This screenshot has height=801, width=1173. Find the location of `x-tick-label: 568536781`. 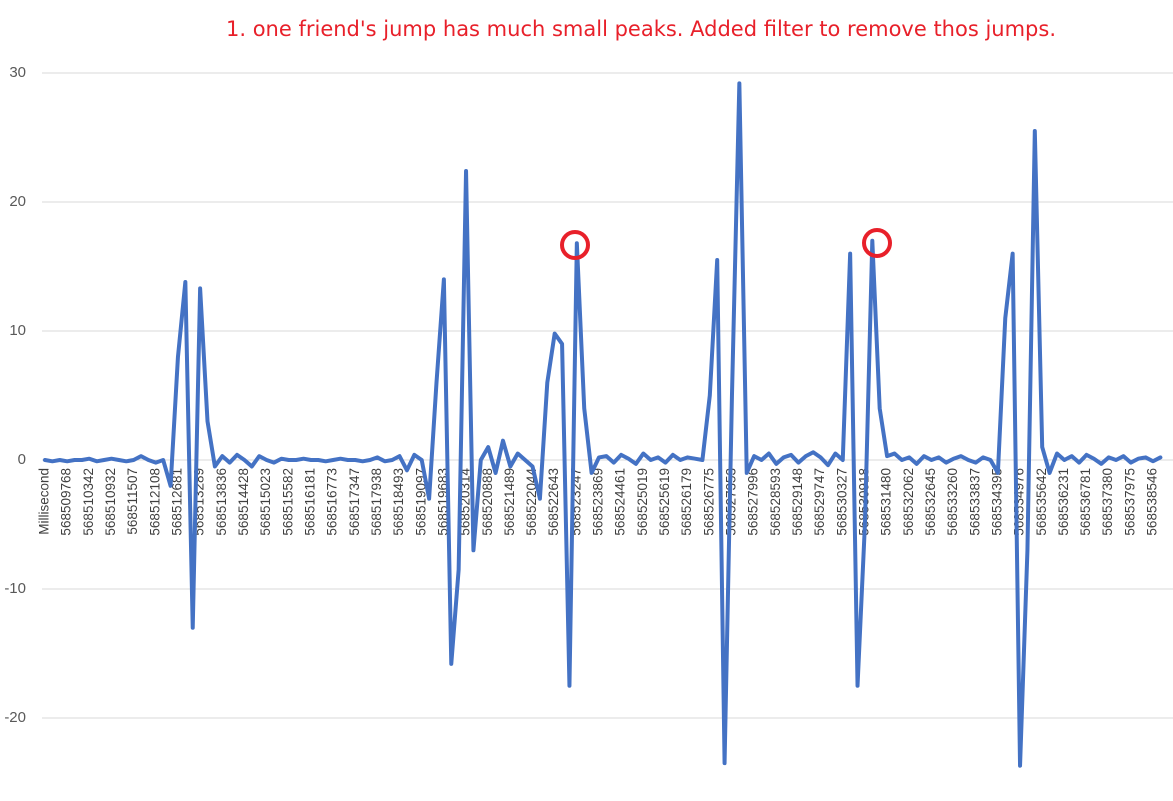

x-tick-label: 568536781 is located at coordinates (1085, 502).